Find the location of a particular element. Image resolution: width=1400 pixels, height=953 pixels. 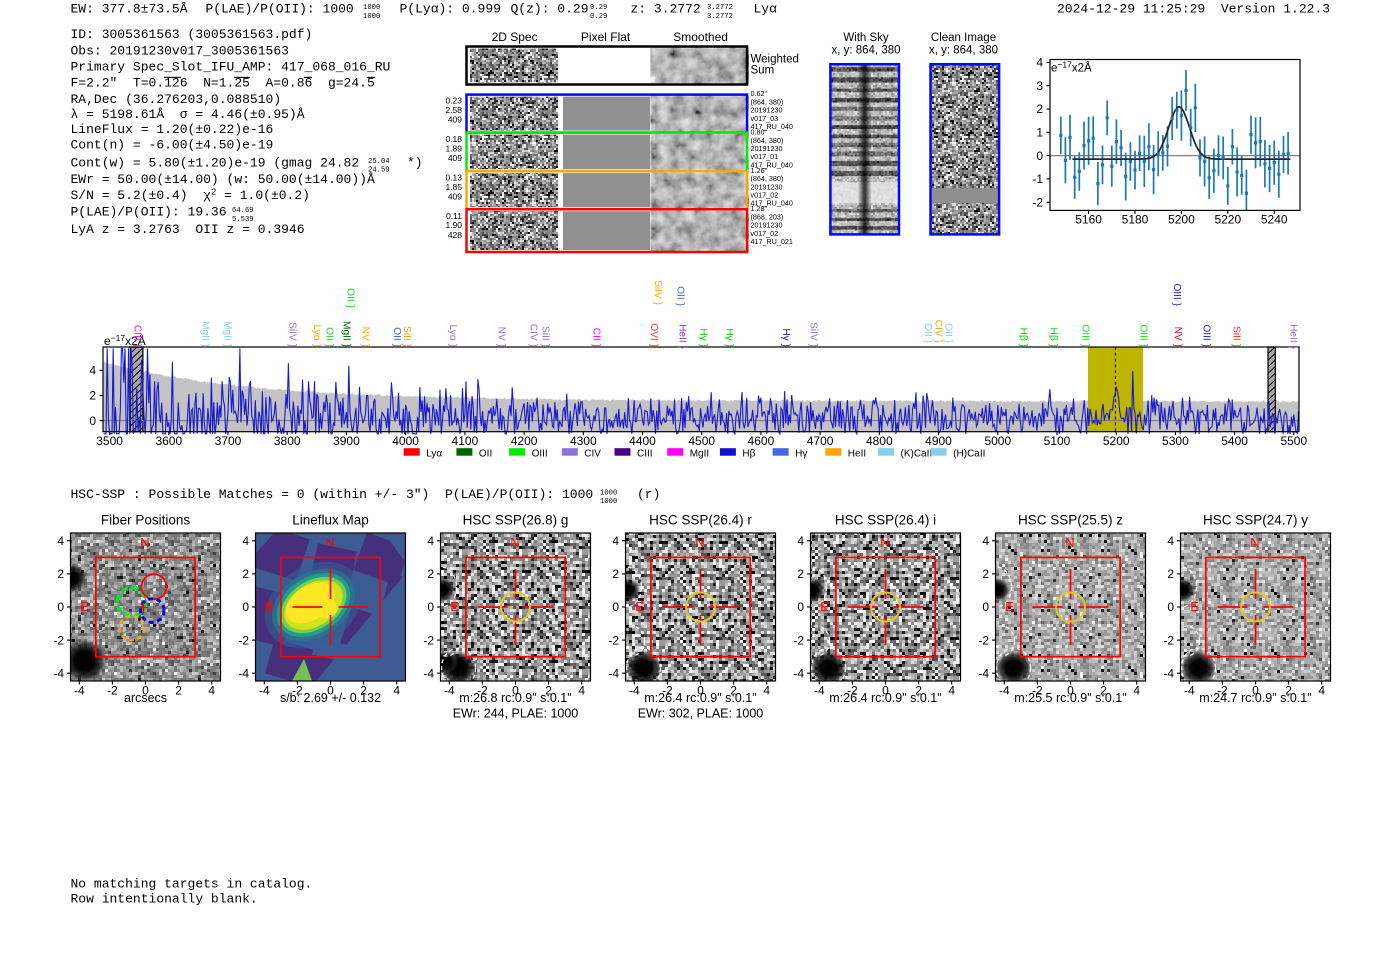

svg-text: 4300 is located at coordinates (583, 441).